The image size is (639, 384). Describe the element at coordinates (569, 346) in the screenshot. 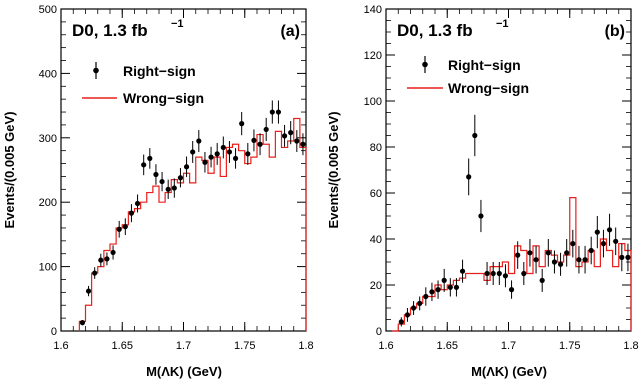

I see `x-tick-label-b: 1.75` at that location.